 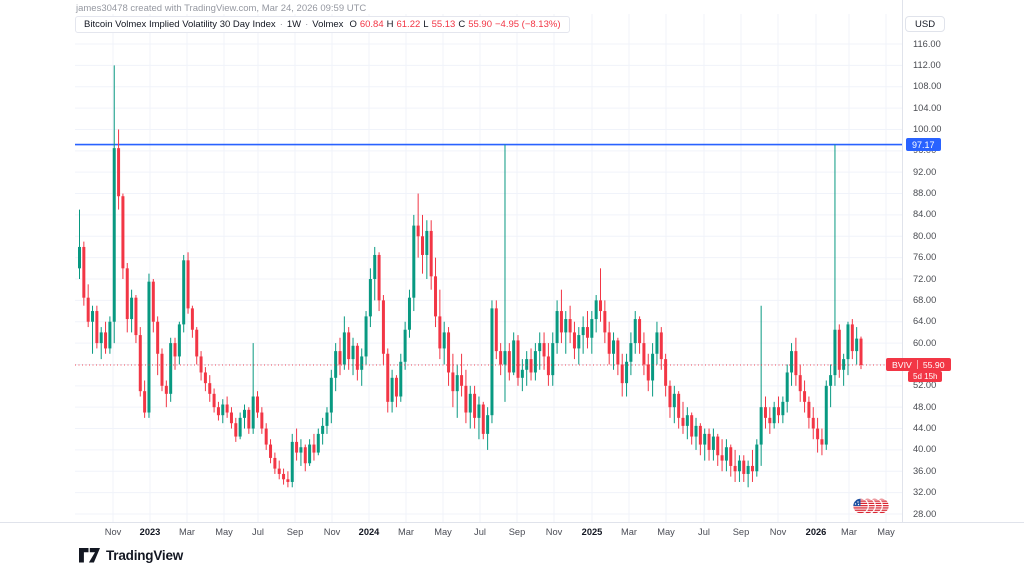 What do you see at coordinates (925, 406) in the screenshot?
I see `price-axis-label: 48.00` at bounding box center [925, 406].